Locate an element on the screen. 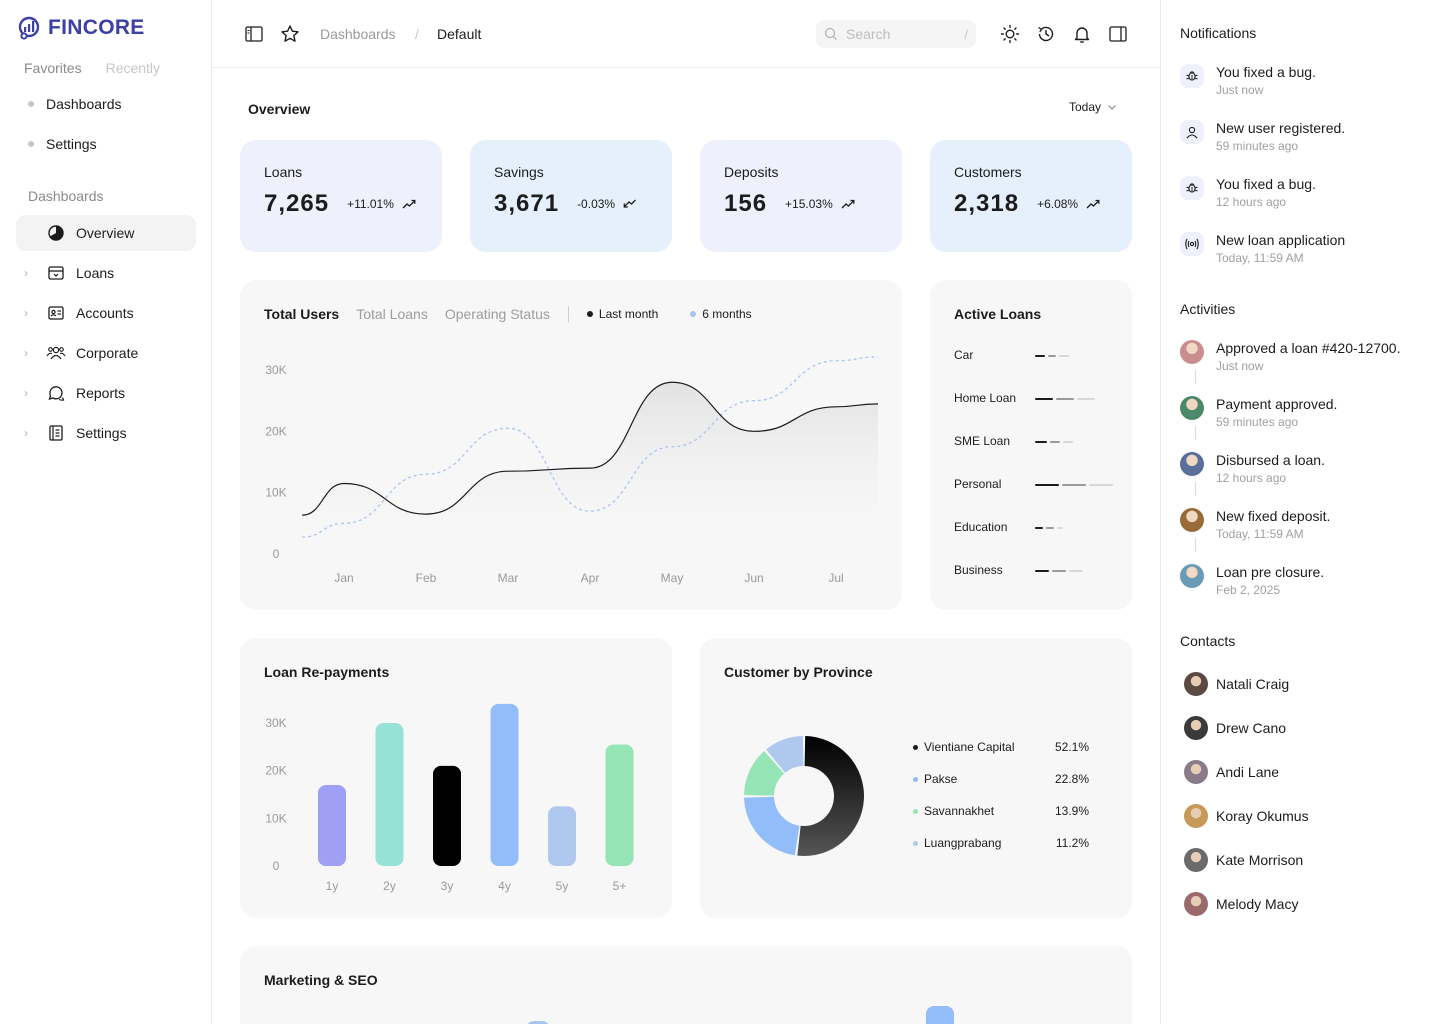  chevron-right-icon: › is located at coordinates (26, 393).